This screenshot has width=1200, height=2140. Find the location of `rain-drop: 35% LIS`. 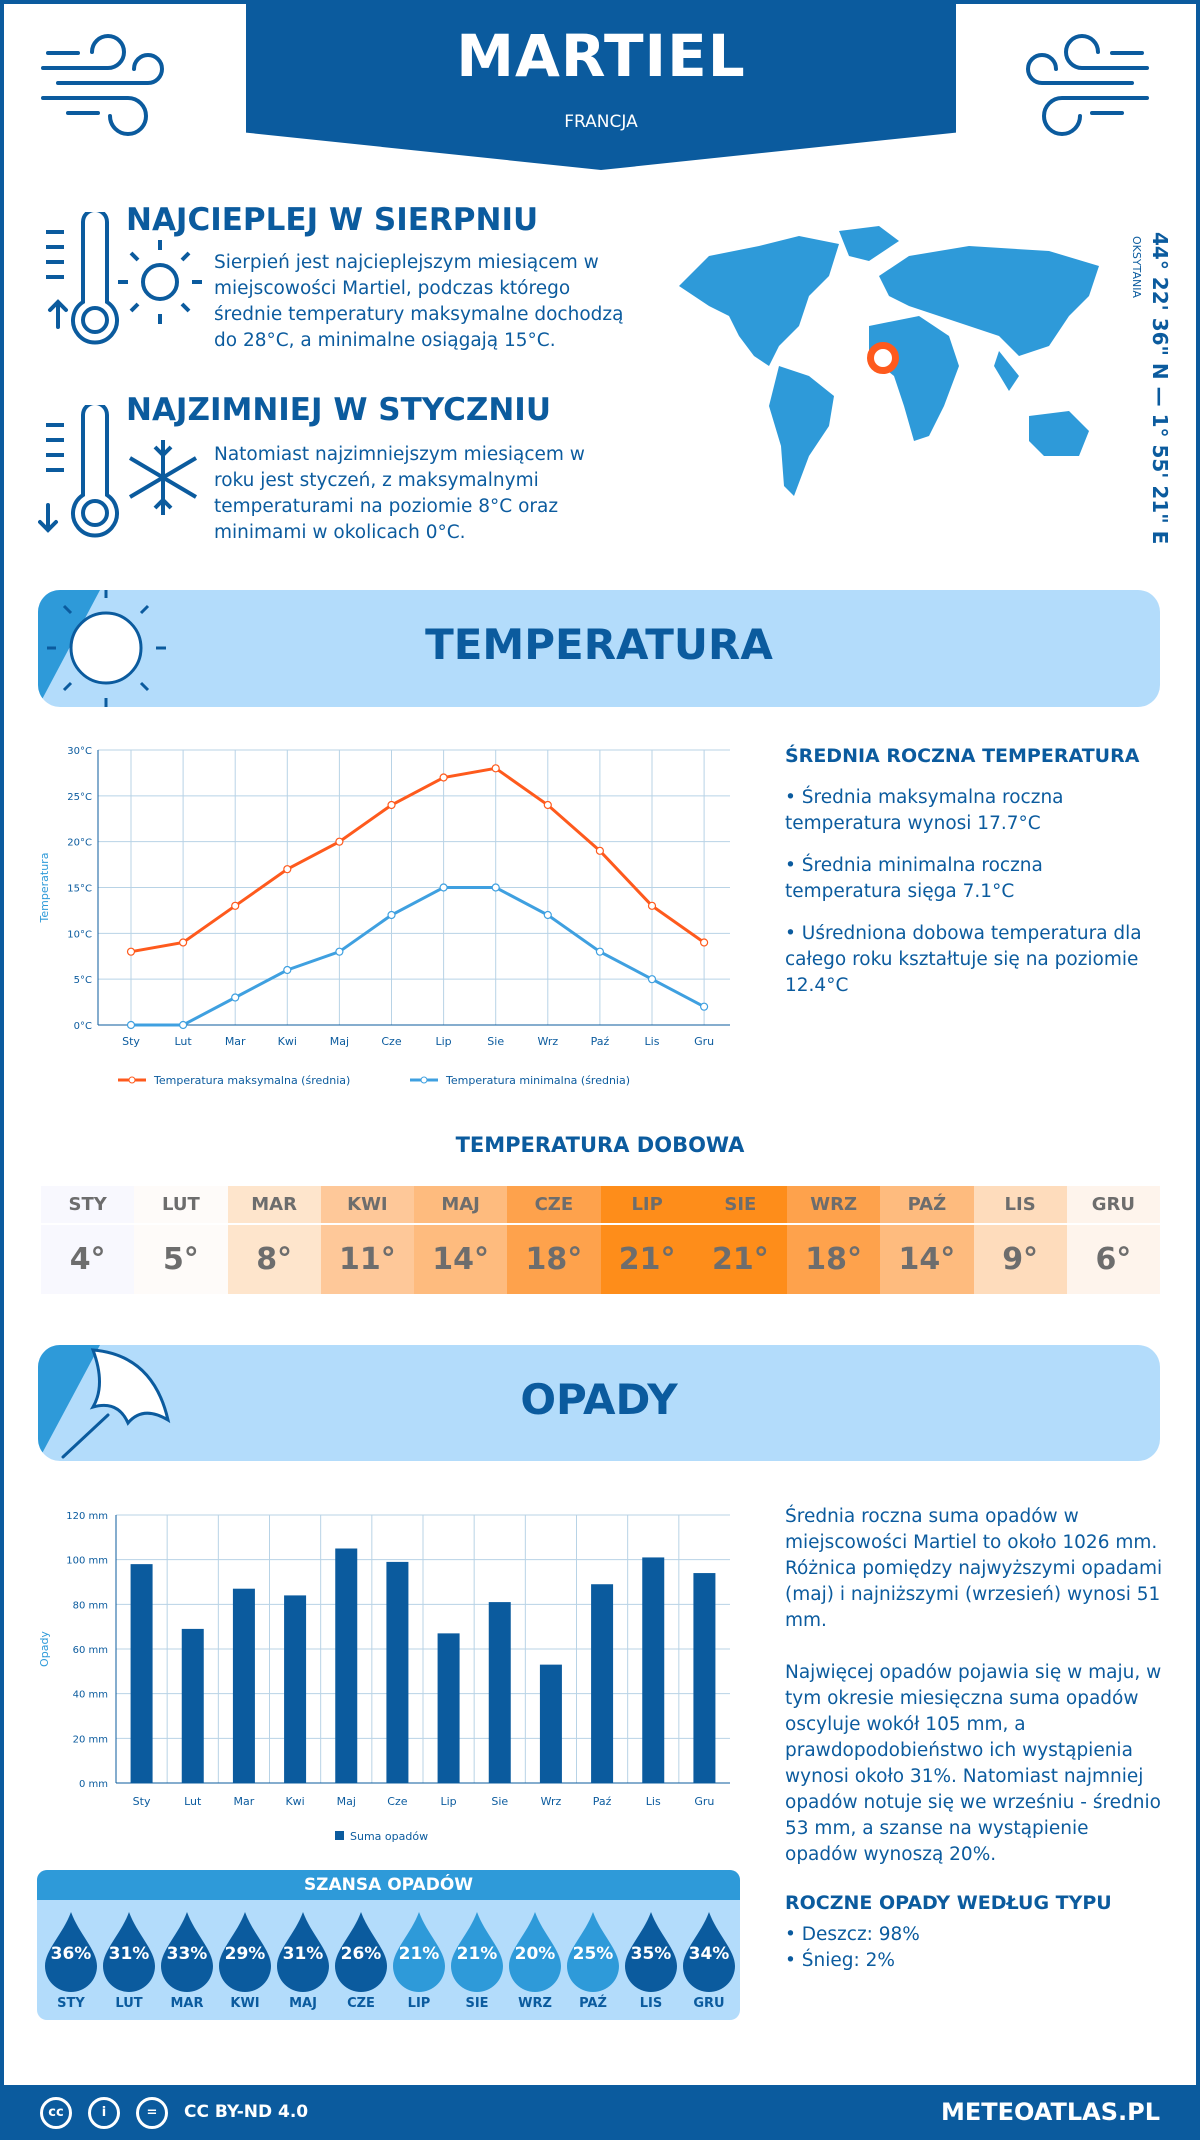

rain-drop: 35% LIS is located at coordinates (651, 1961).